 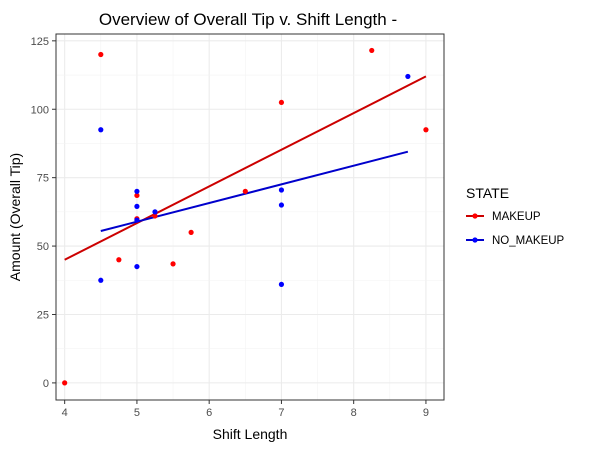 What do you see at coordinates (40, 42) in the screenshot?
I see `y-tick-label: 125` at bounding box center [40, 42].